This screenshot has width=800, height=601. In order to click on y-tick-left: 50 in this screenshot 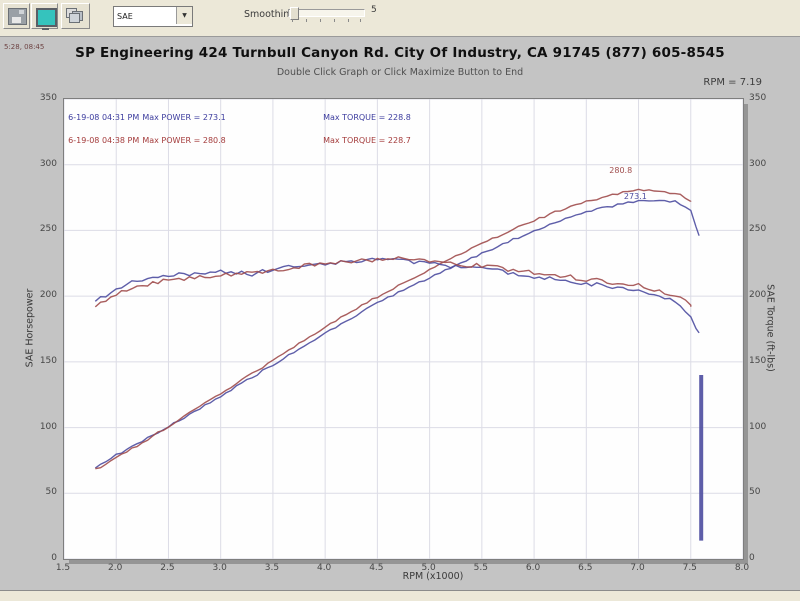, I will do `click(51, 492)`.